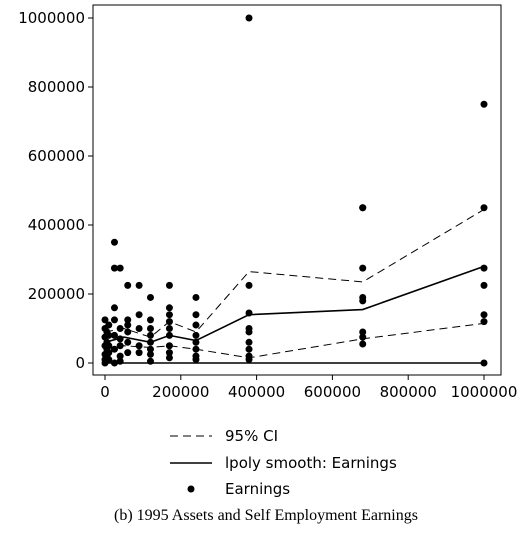  What do you see at coordinates (257, 489) in the screenshot?
I see `legend-label: Earnings` at bounding box center [257, 489].